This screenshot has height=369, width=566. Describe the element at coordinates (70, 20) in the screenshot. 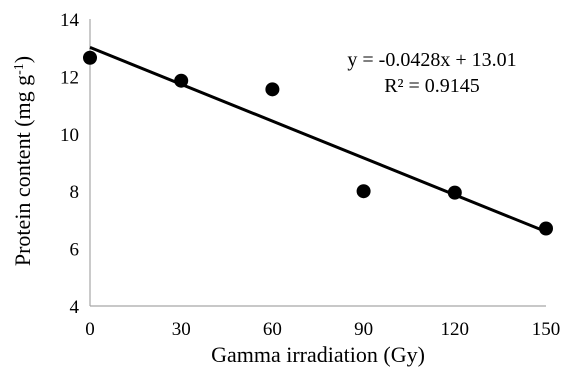

I see `y-tick-label: 14` at that location.